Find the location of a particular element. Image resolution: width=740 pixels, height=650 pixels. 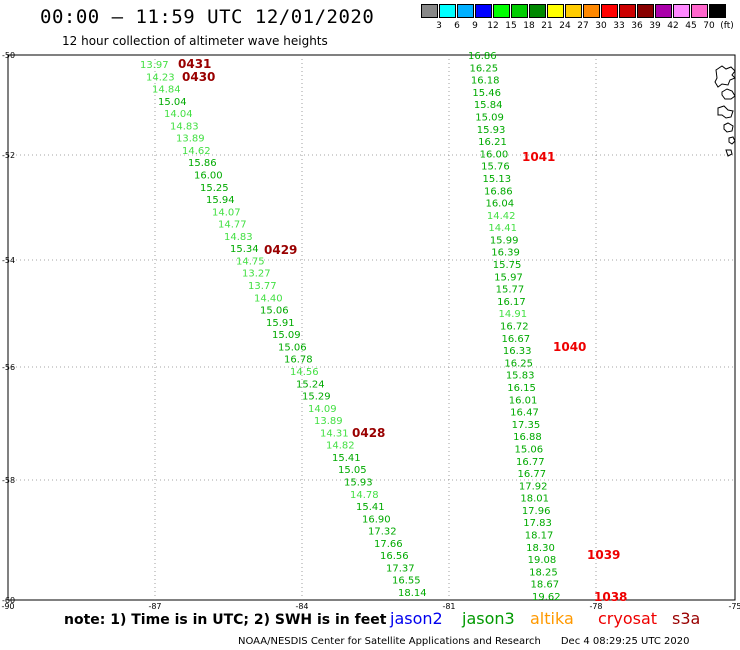

legend-label: 39 is located at coordinates (655, 26).